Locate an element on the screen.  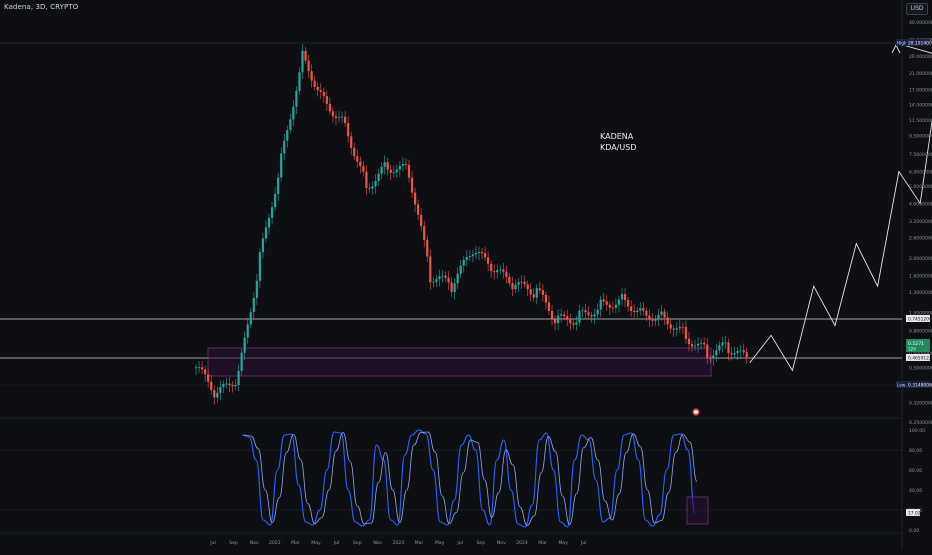
low-tag: Low is located at coordinates (901, 385).